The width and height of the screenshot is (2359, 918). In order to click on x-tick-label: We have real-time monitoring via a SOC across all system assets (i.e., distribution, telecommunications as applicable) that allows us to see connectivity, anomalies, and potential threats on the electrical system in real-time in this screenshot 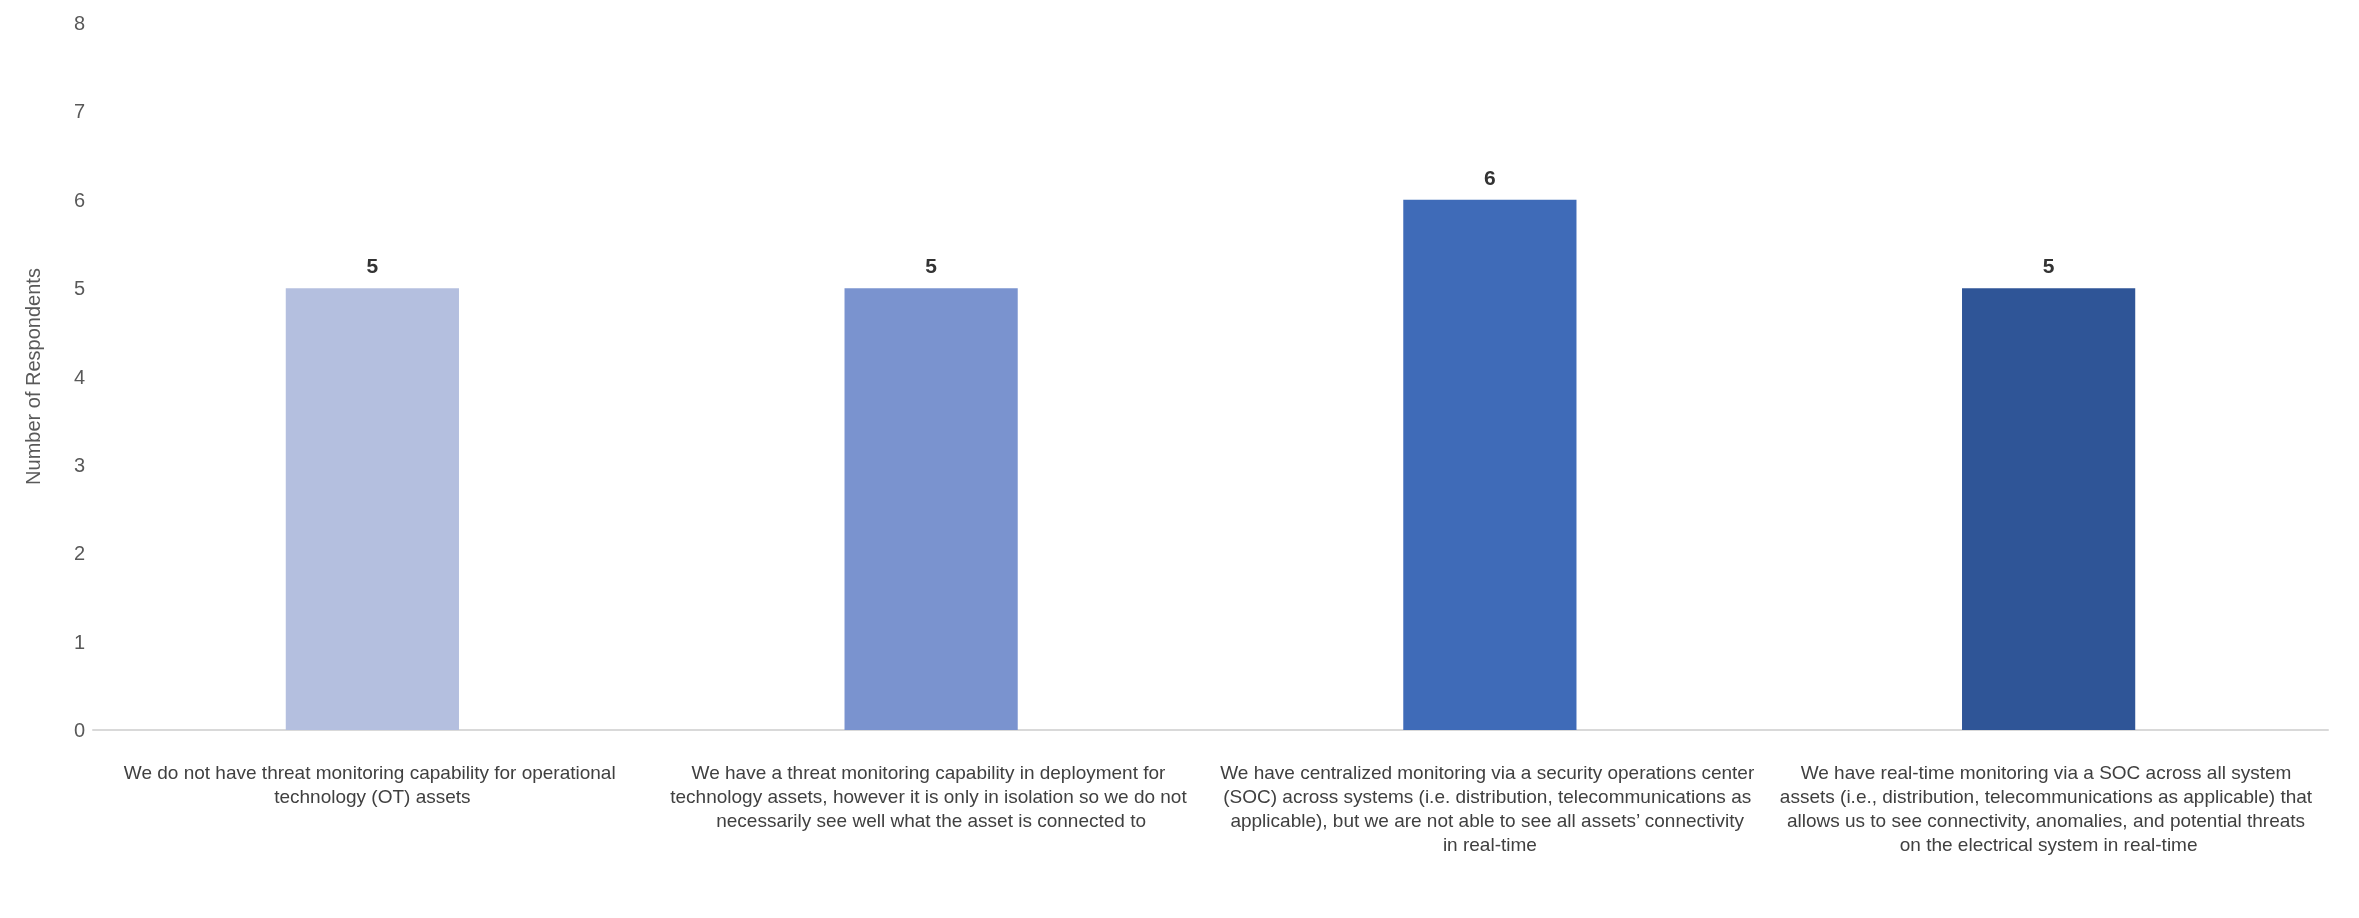, I will do `click(2048, 808)`.